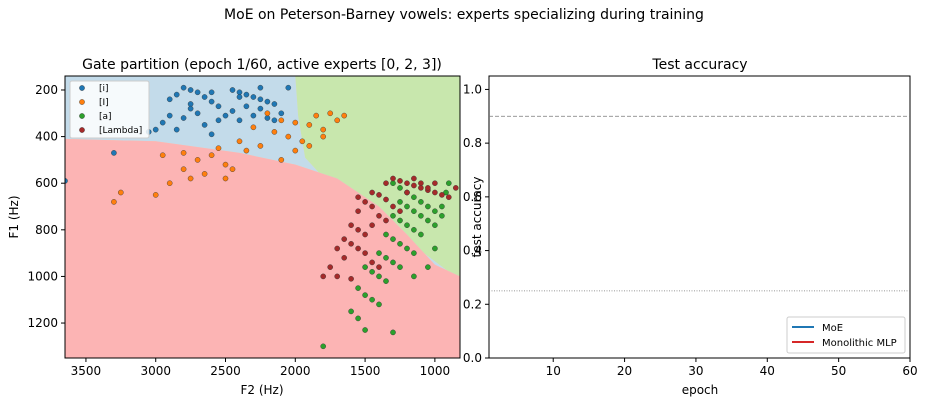 The image size is (927, 405). Describe the element at coordinates (472, 251) in the screenshot. I see `right-ytick-label: 0.4` at that location.